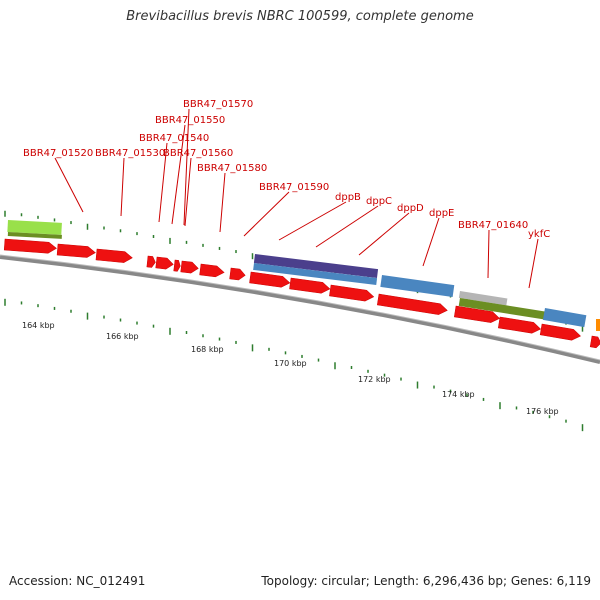 The height and width of the screenshot is (600, 600). What do you see at coordinates (458, 394) in the screenshot?
I see `kbp-label: 174 kbp` at bounding box center [458, 394].